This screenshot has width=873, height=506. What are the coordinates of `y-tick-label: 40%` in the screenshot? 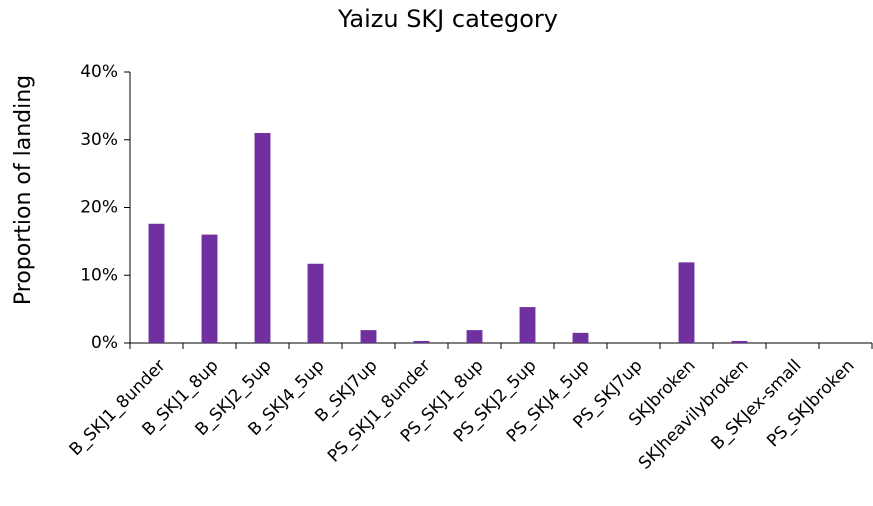 It's located at (99, 72).